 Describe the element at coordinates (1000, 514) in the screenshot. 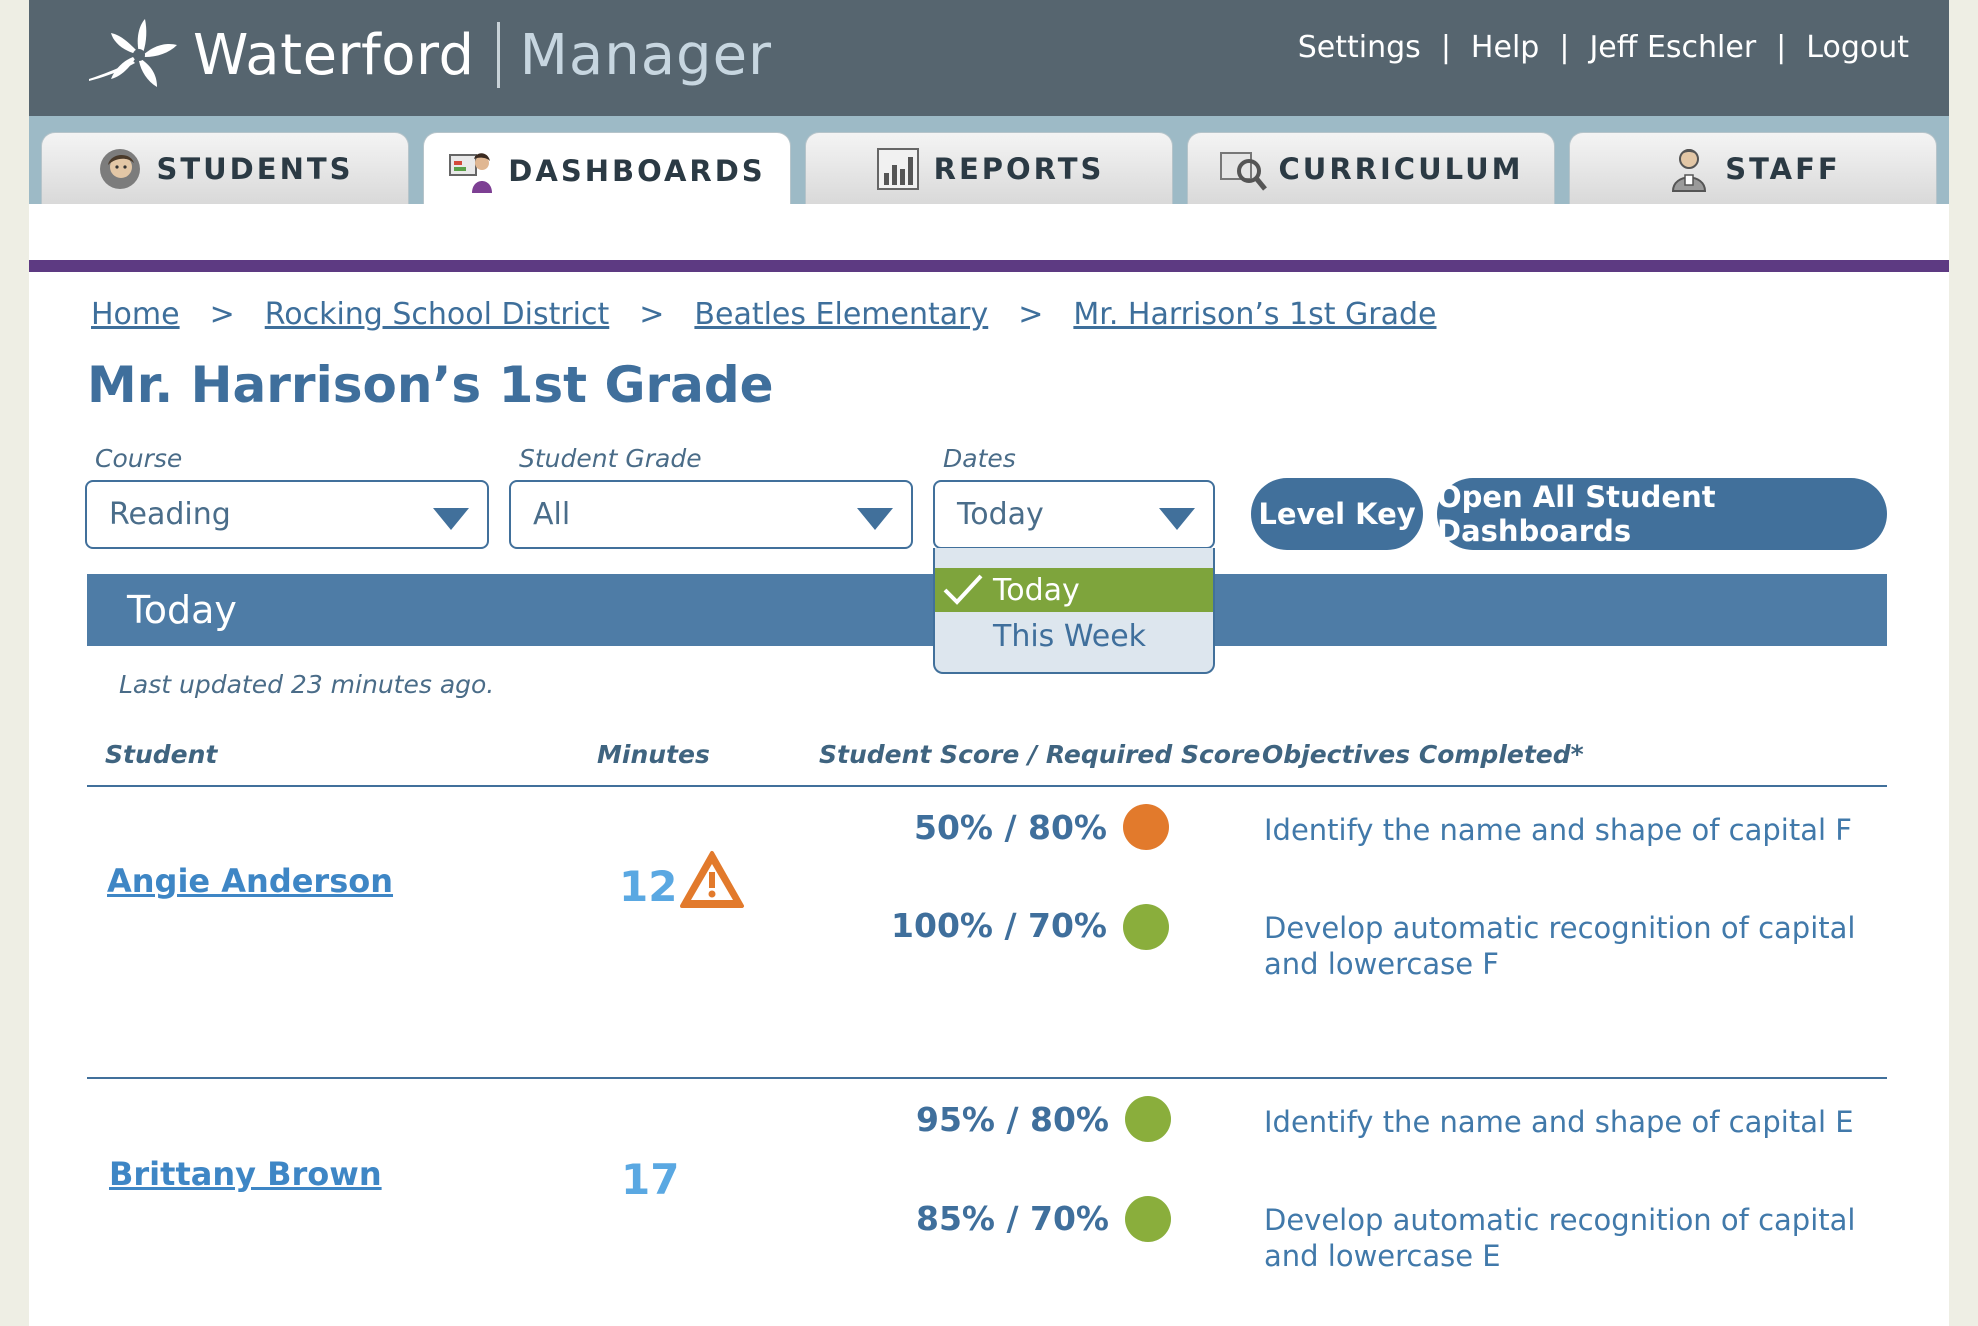

I see `dates-value: Today` at that location.